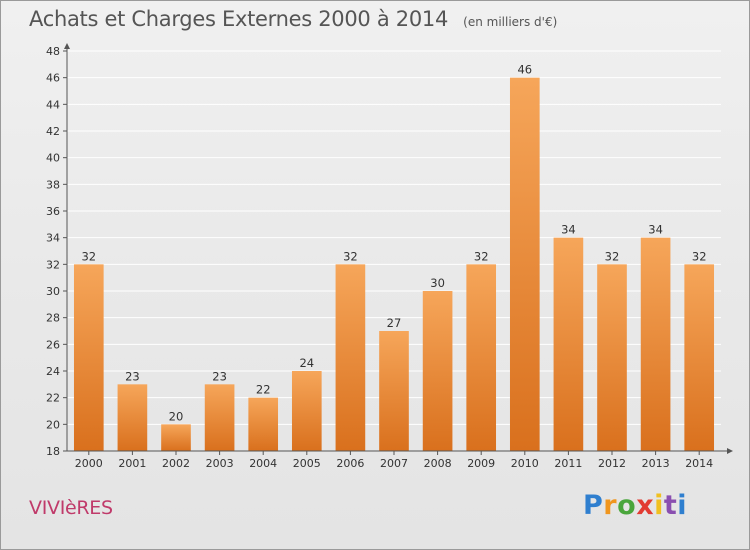 The height and width of the screenshot is (550, 750). Describe the element at coordinates (627, 505) in the screenshot. I see `logo-letter: o` at that location.